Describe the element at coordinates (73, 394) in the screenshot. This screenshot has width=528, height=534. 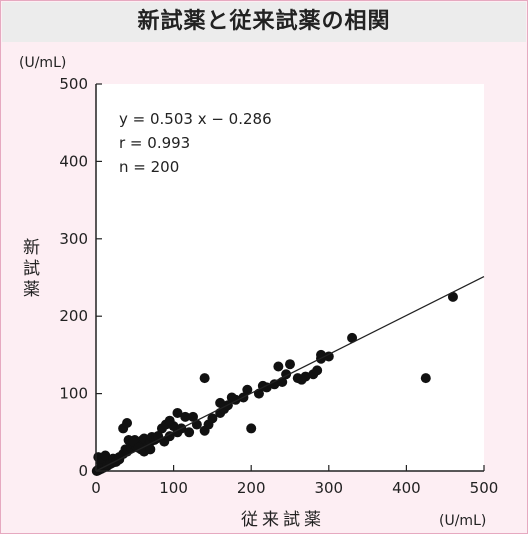
I see `y-tick-label: 100` at that location.